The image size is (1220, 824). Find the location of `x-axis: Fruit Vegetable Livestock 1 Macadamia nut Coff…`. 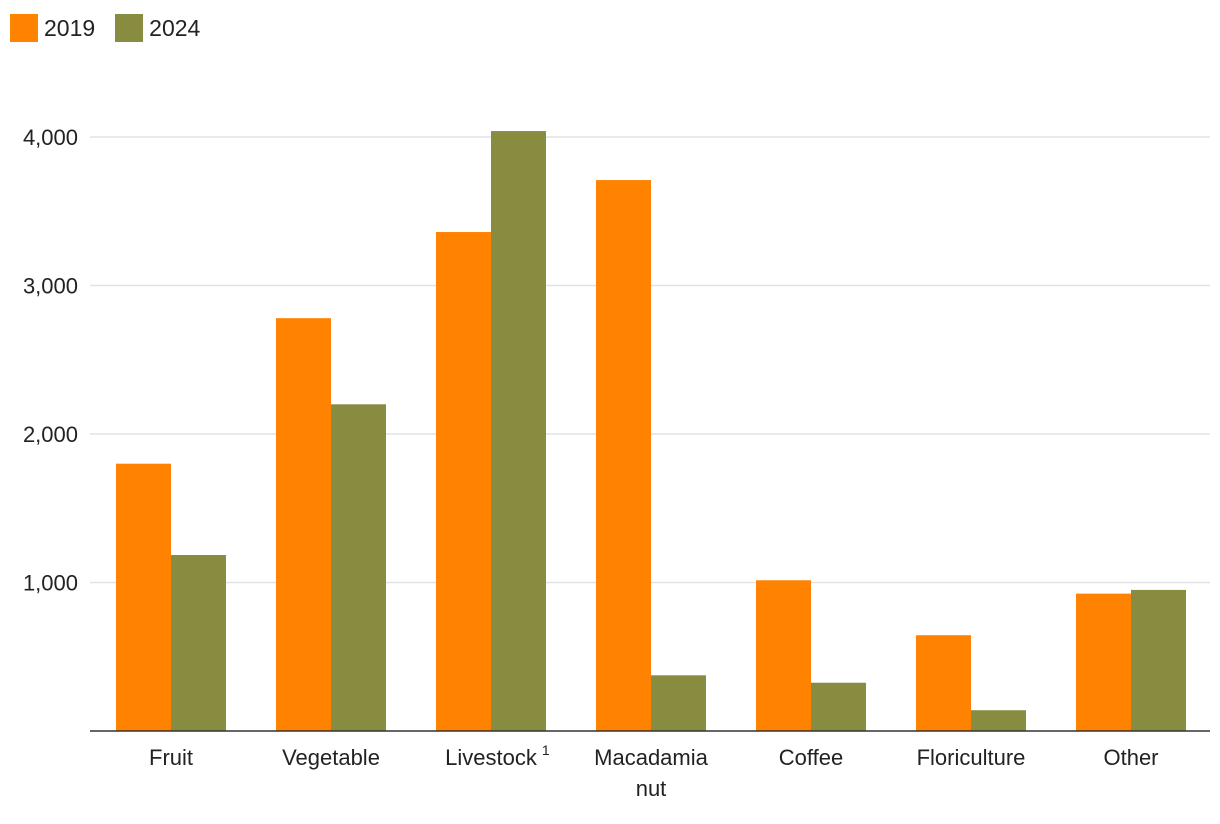

x-axis: Fruit Vegetable Livestock 1 Macadamia nut Coff… is located at coordinates (650, 765).